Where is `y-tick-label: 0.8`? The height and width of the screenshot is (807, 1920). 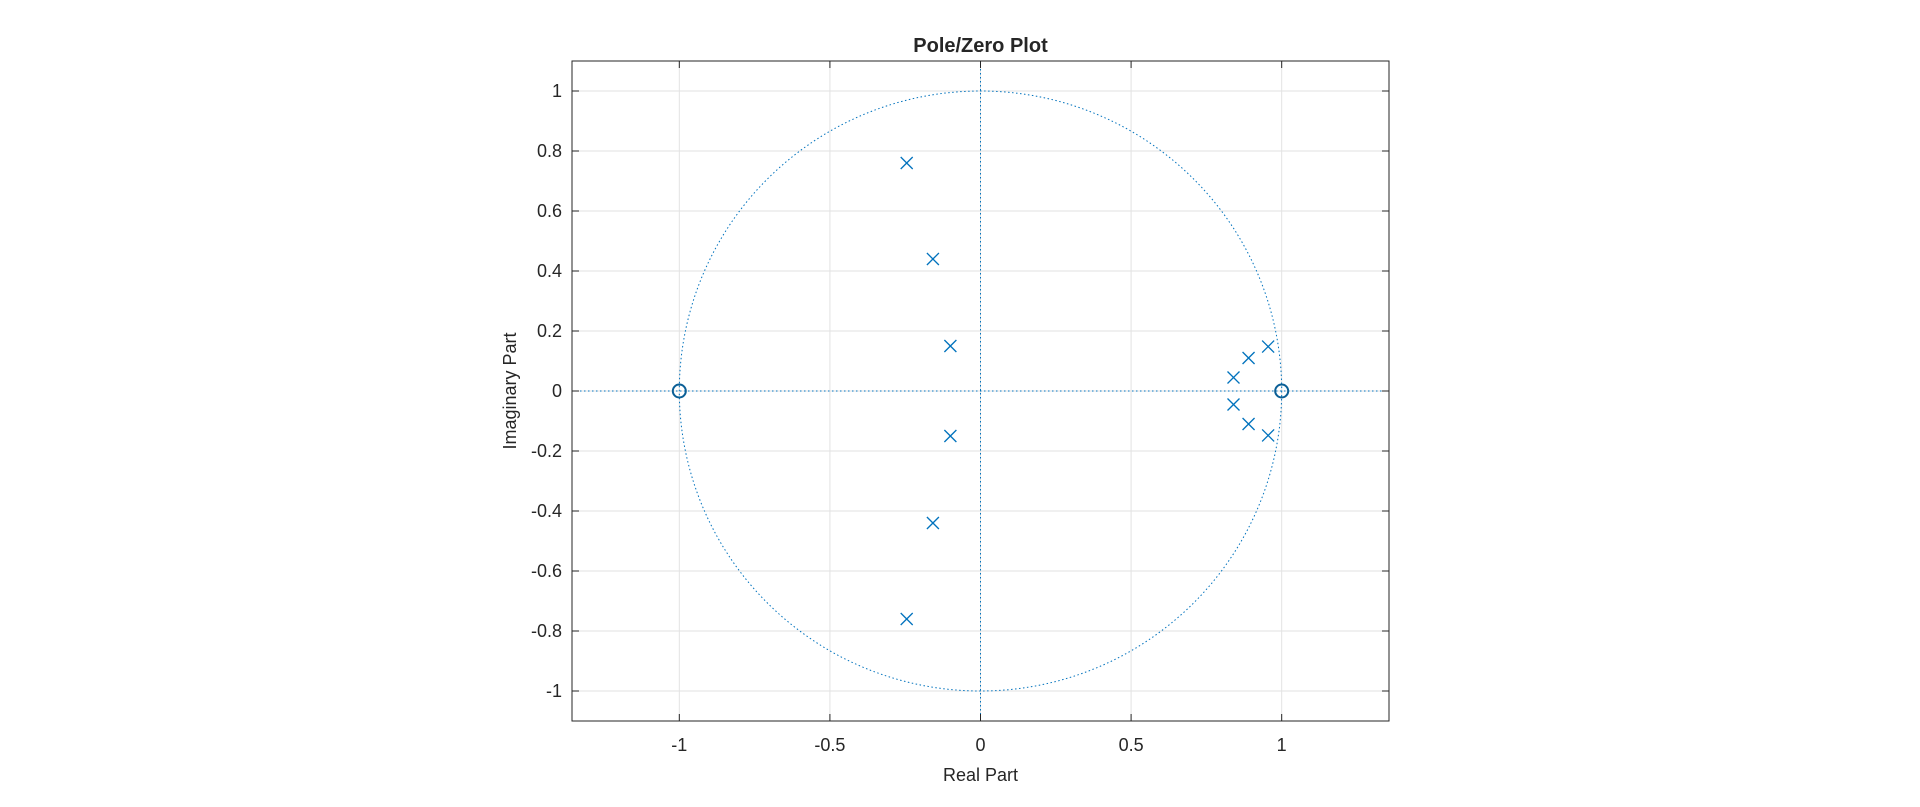 y-tick-label: 0.8 is located at coordinates (549, 151).